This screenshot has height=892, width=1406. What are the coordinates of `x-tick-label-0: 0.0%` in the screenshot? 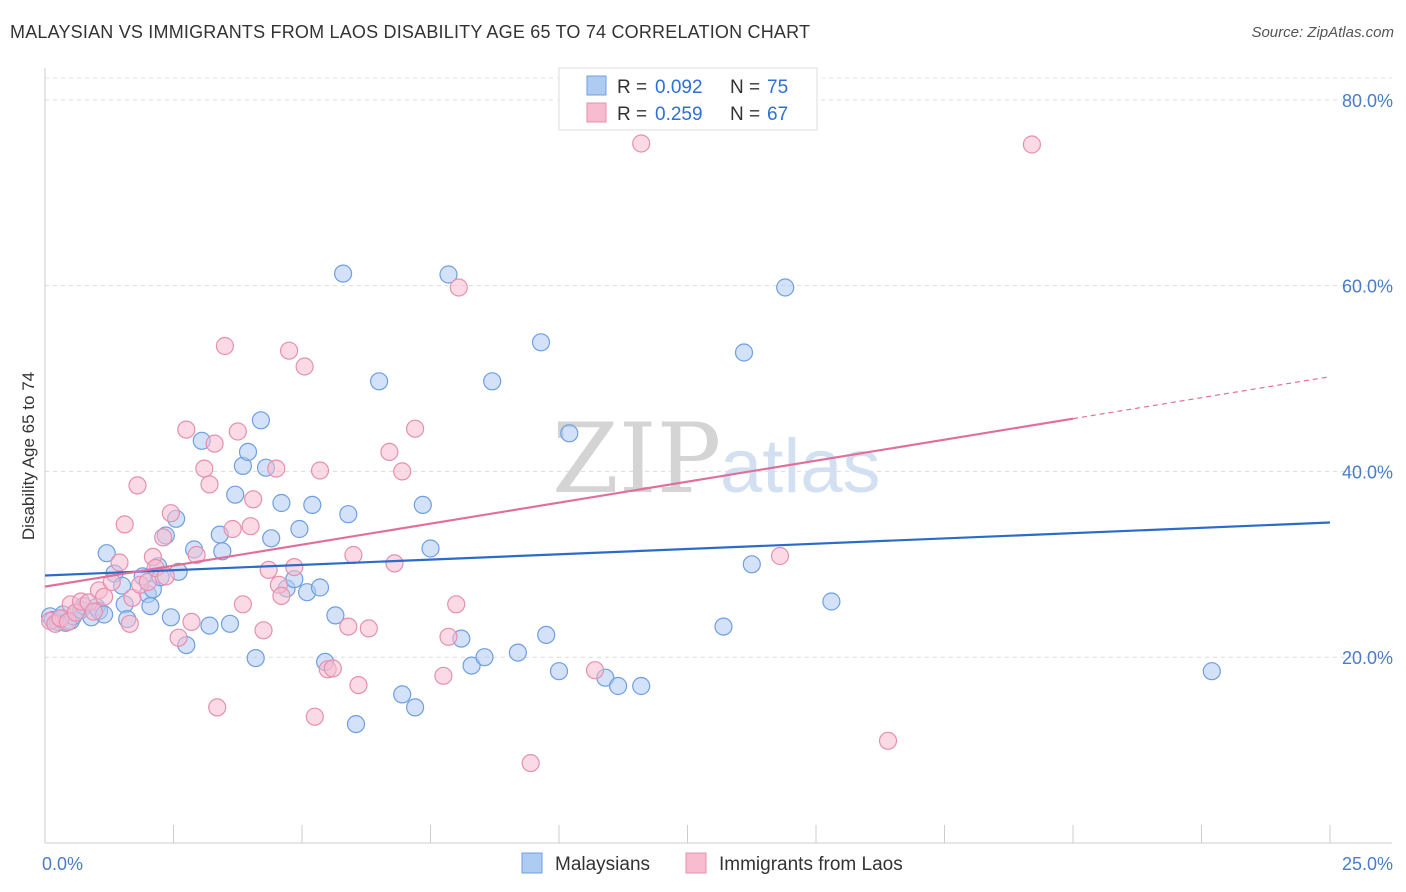 It's located at (62, 864).